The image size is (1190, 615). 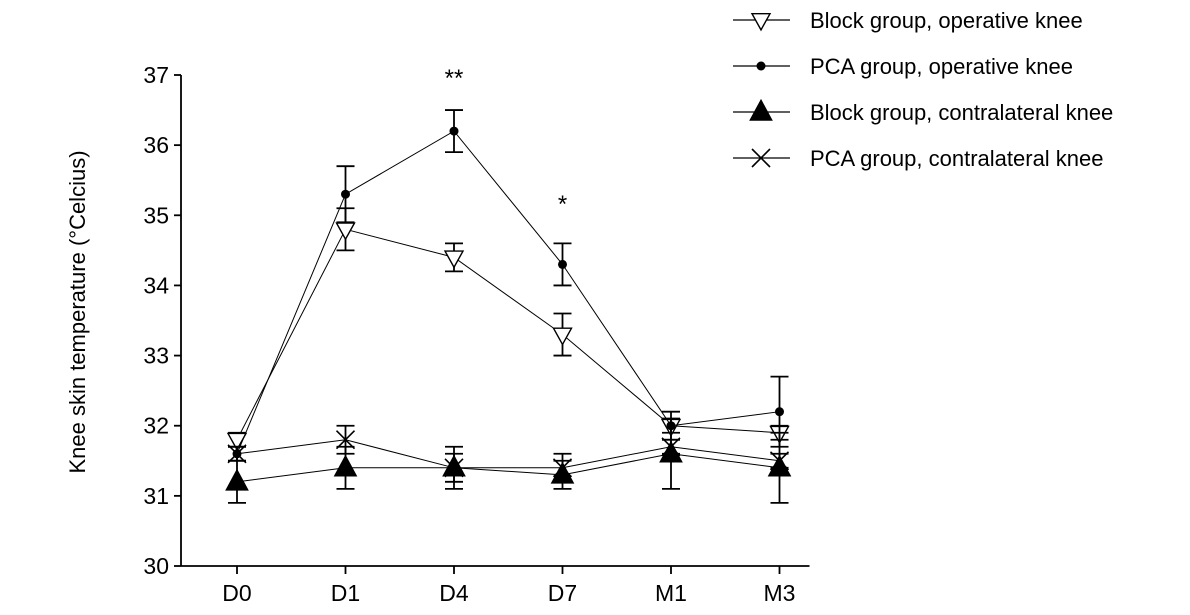 I want to click on x-tick-label: D0, so click(x=236, y=593).